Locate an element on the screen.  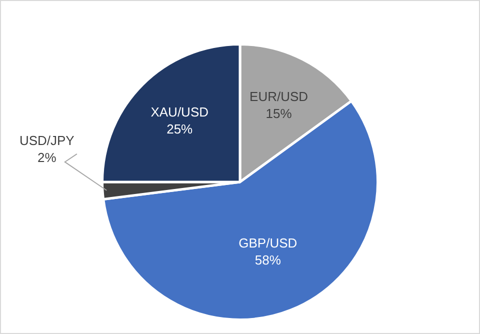
data-label: 58% is located at coordinates (268, 260).